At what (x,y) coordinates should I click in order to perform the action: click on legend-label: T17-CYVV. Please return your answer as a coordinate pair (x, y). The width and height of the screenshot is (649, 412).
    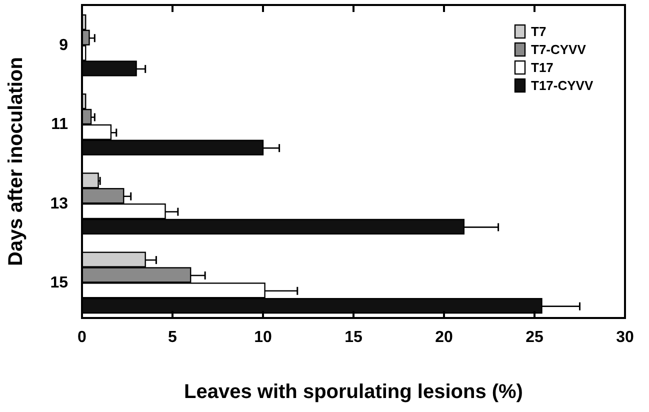
    Looking at the image, I should click on (562, 85).